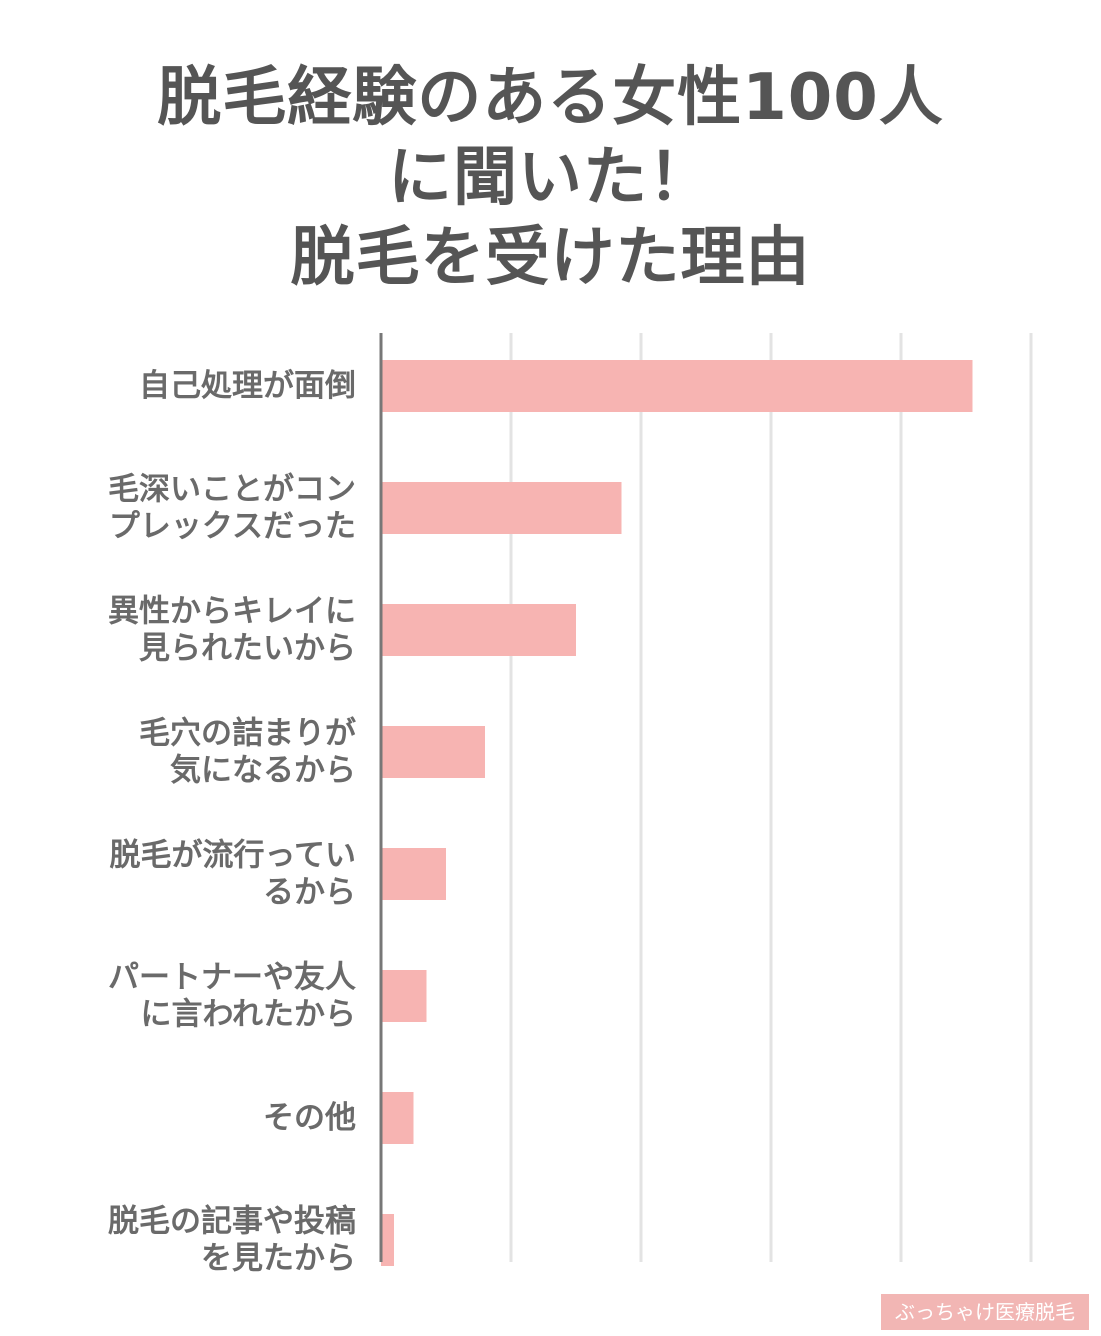 This screenshot has height=1336, width=1101. I want to click on category-label-4-line-1: 毛穴の詰まりが, so click(247, 734).